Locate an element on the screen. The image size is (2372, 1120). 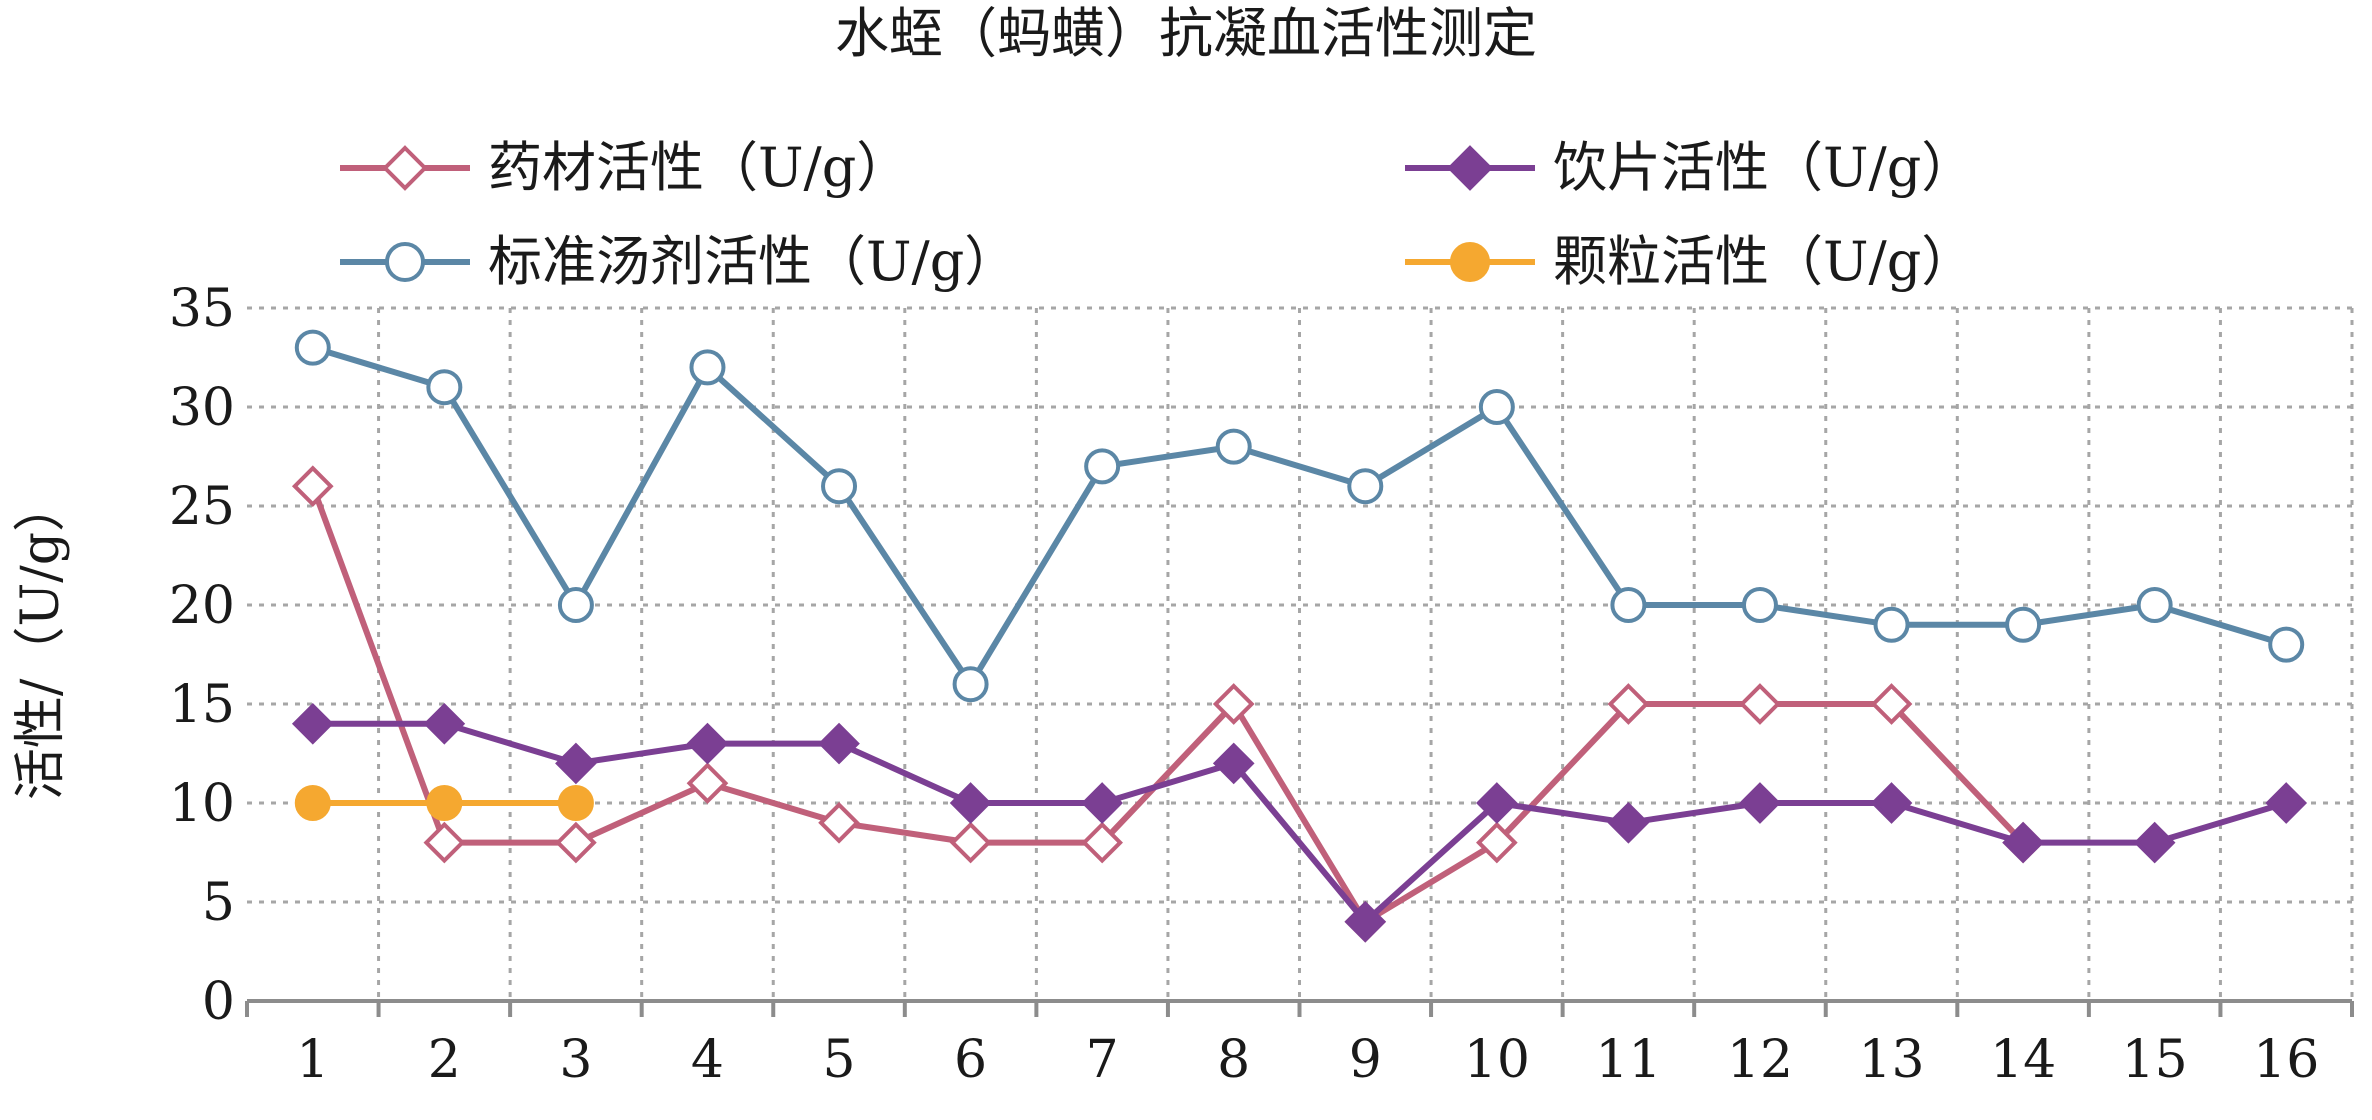
legend-label: 颗粒活性（U/g） is located at coordinates (1764, 261).